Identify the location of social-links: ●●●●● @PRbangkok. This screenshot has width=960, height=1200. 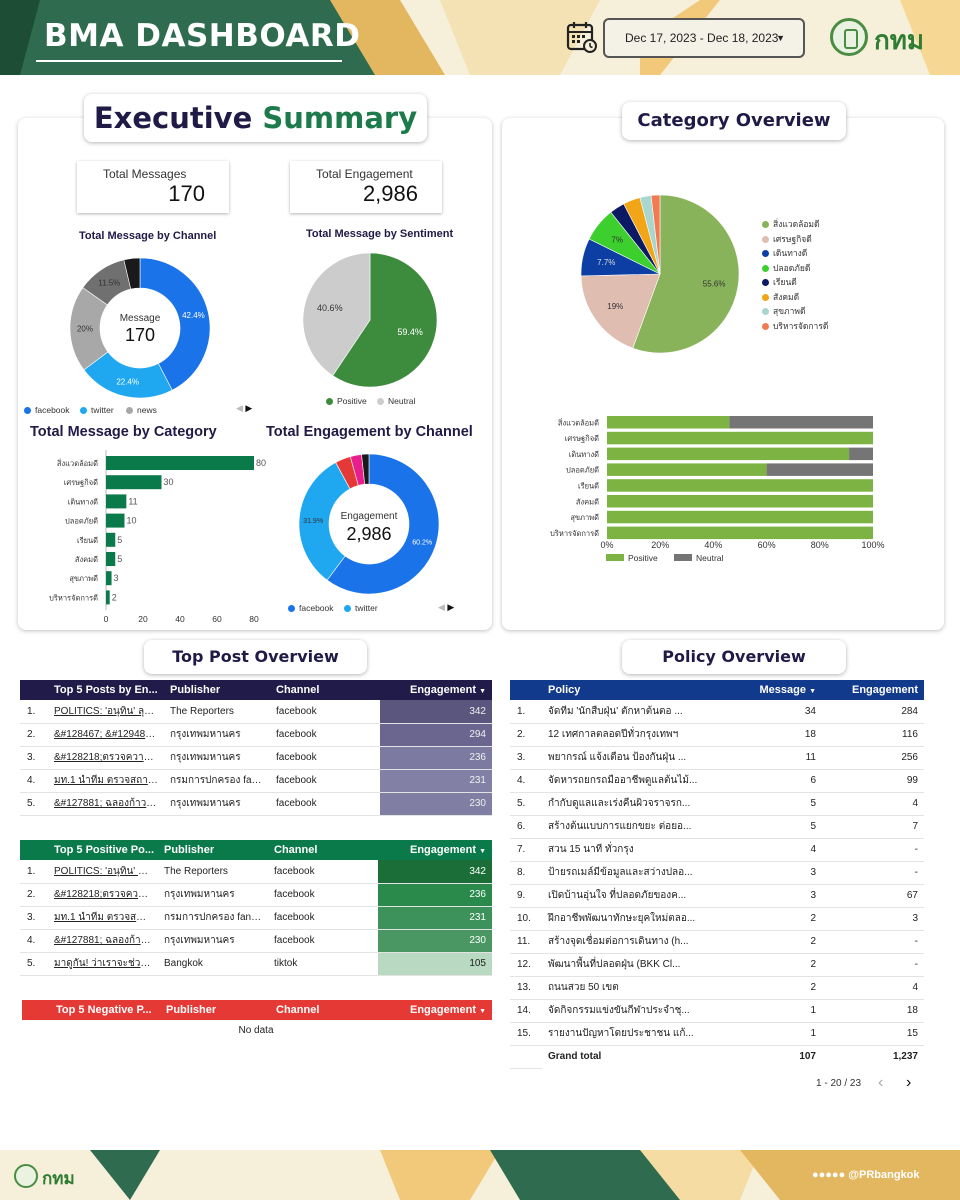
(866, 1175).